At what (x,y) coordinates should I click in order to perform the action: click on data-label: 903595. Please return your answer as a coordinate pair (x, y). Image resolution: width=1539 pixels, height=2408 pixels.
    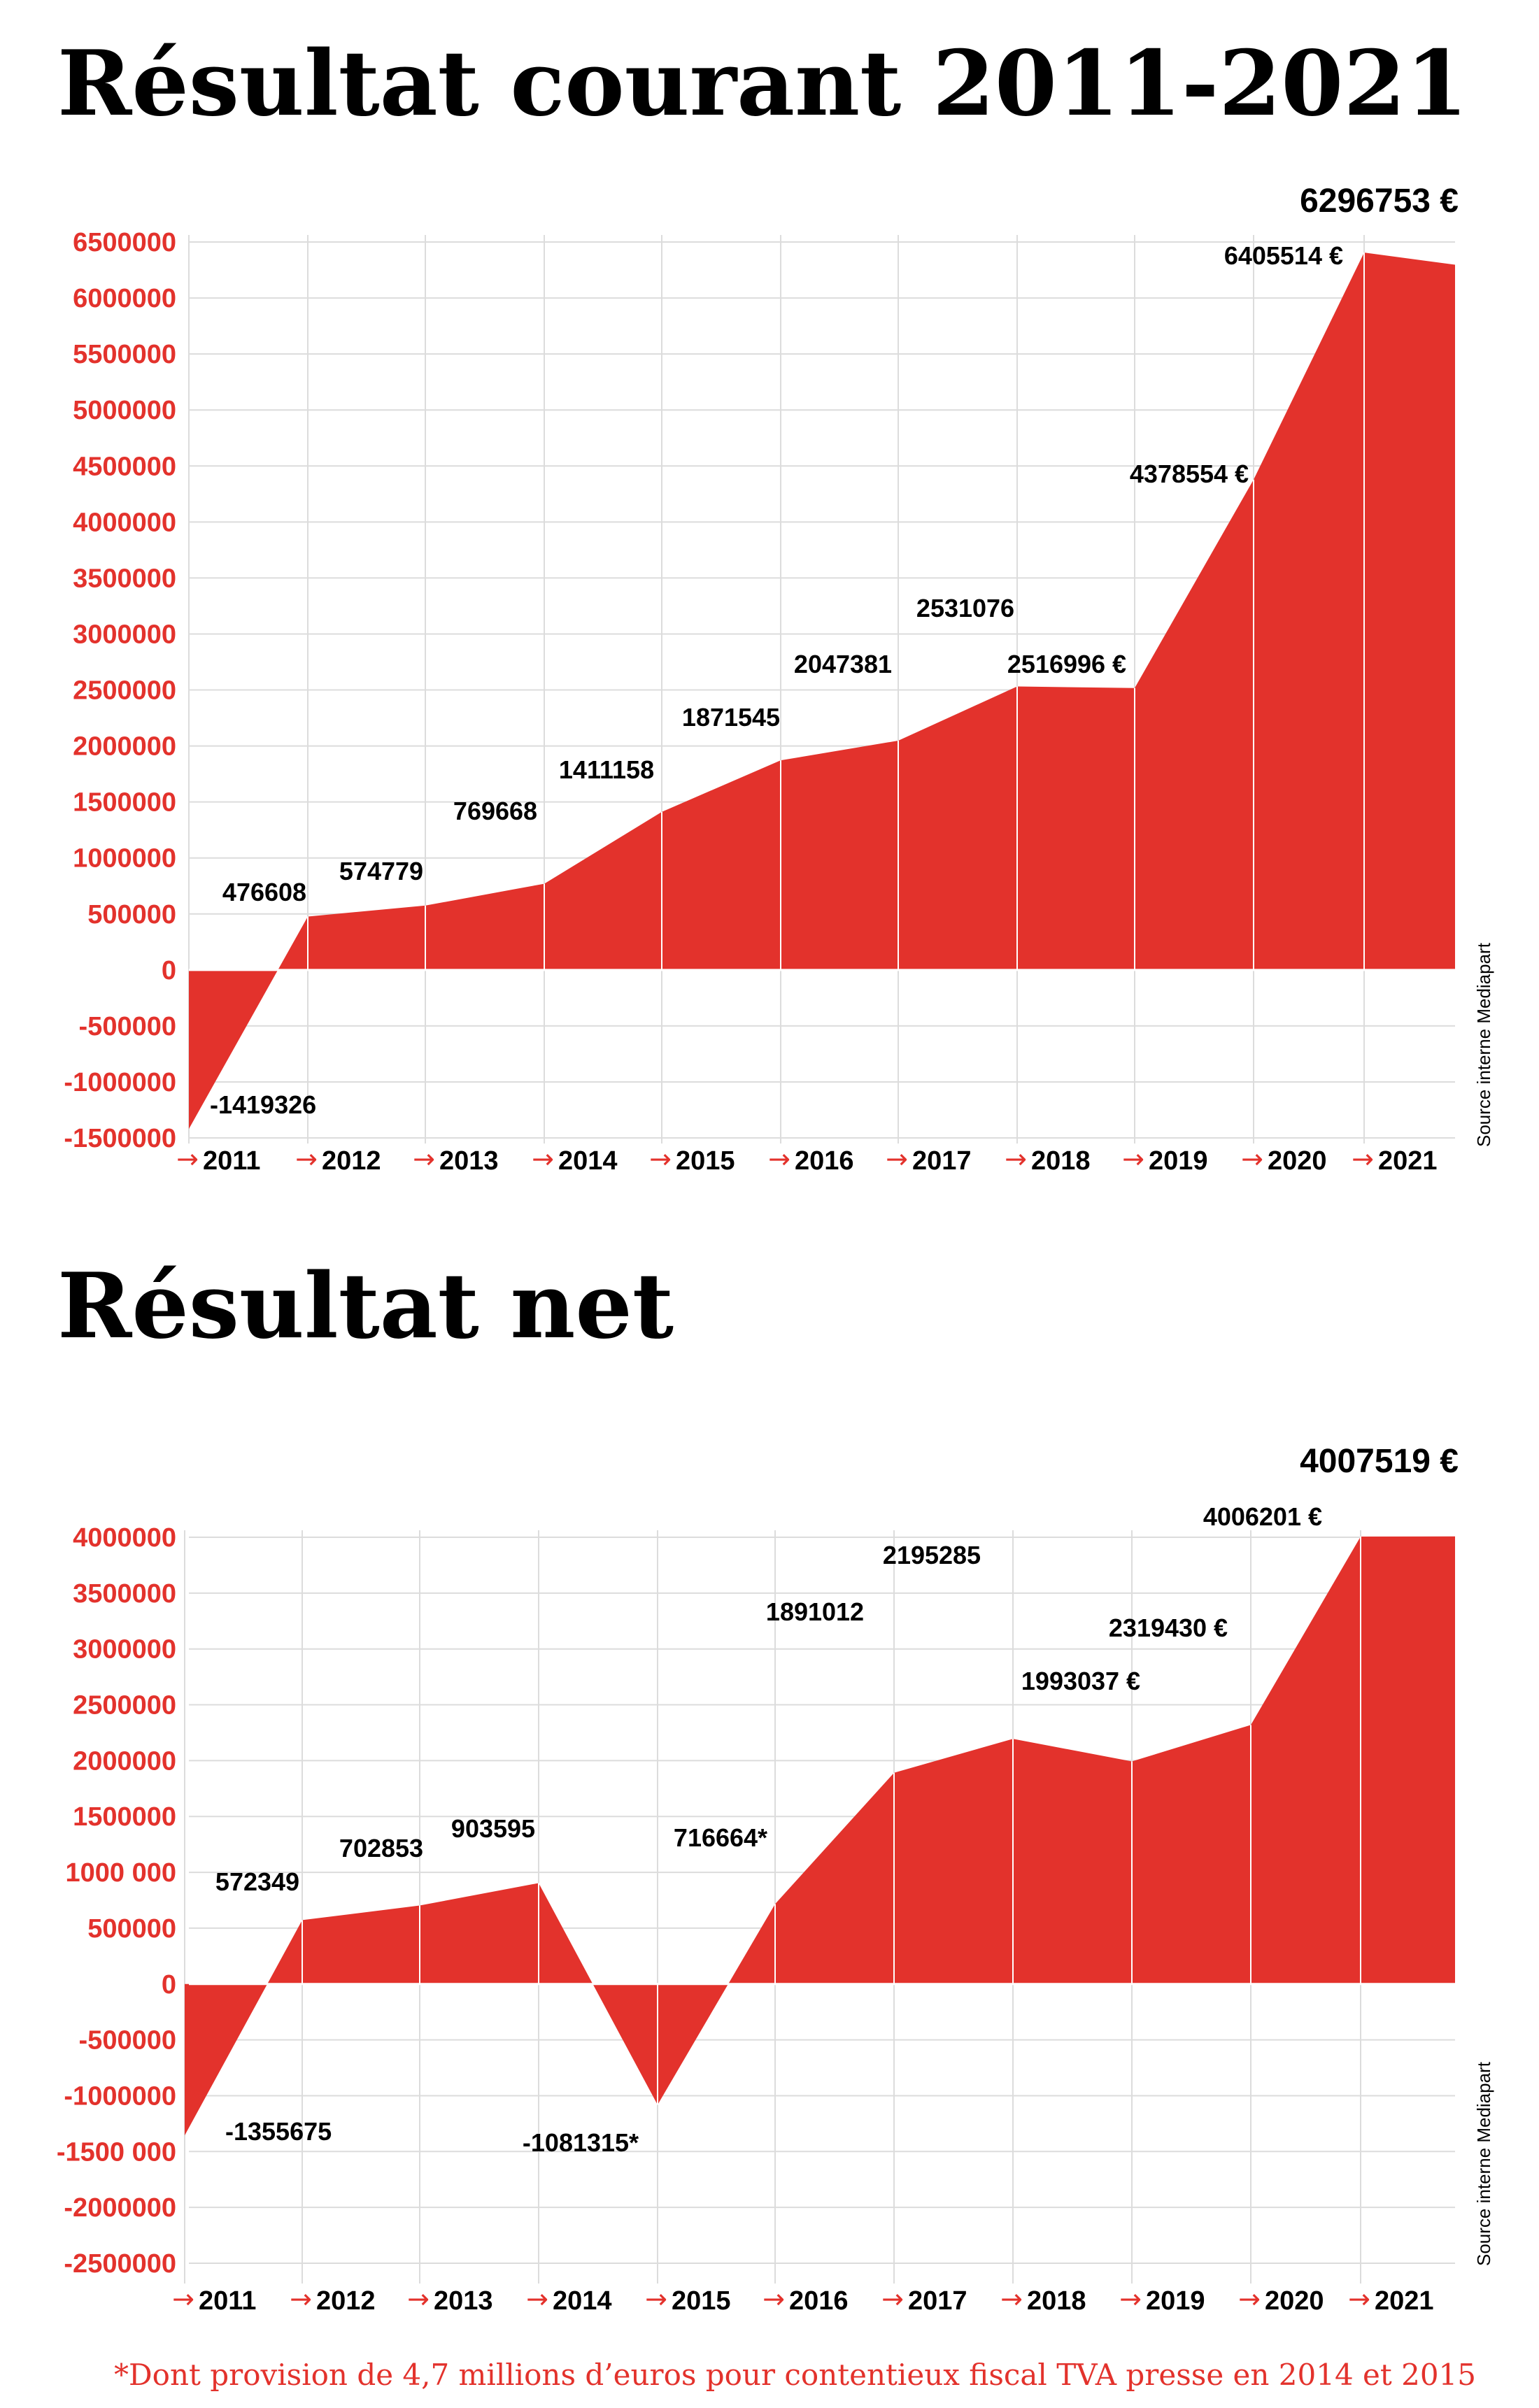
    Looking at the image, I should click on (493, 1828).